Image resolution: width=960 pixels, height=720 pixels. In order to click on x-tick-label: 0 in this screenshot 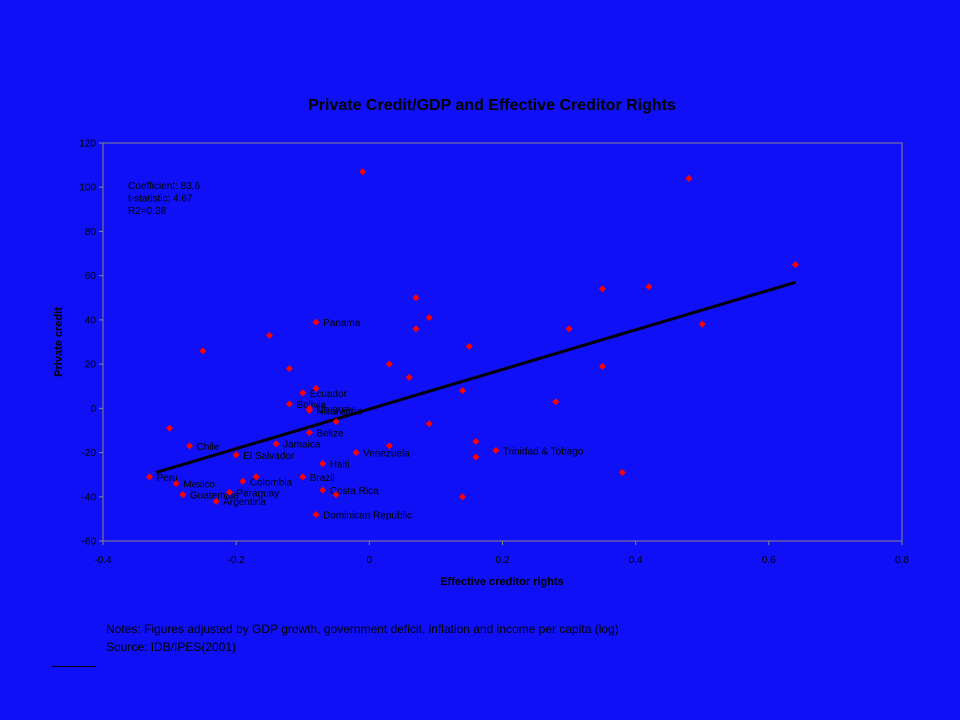, I will do `click(370, 560)`.